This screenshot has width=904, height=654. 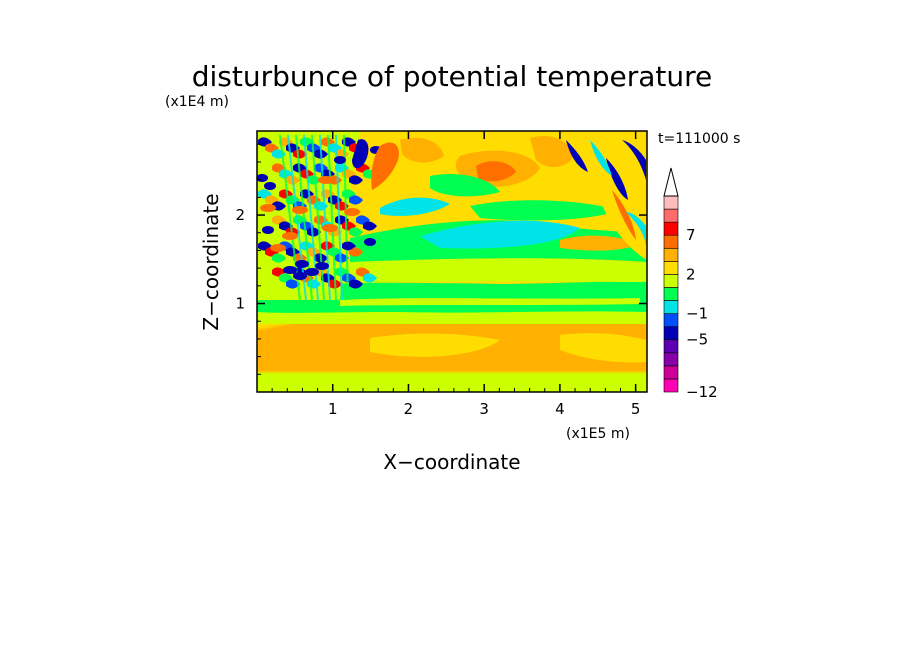 I want to click on x-tick-label: 2, so click(x=409, y=409).